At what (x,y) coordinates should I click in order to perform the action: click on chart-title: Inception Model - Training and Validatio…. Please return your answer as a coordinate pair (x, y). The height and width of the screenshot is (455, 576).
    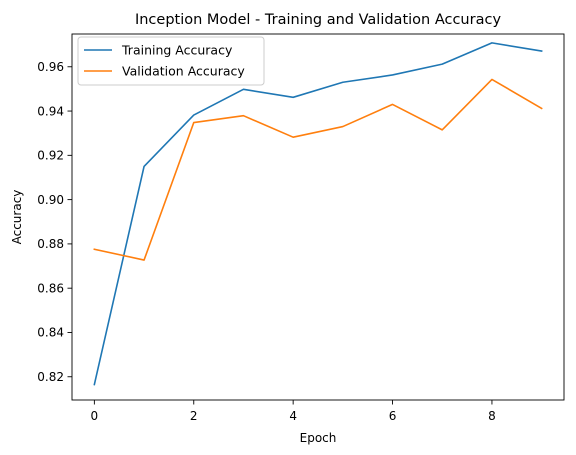
    Looking at the image, I should click on (318, 20).